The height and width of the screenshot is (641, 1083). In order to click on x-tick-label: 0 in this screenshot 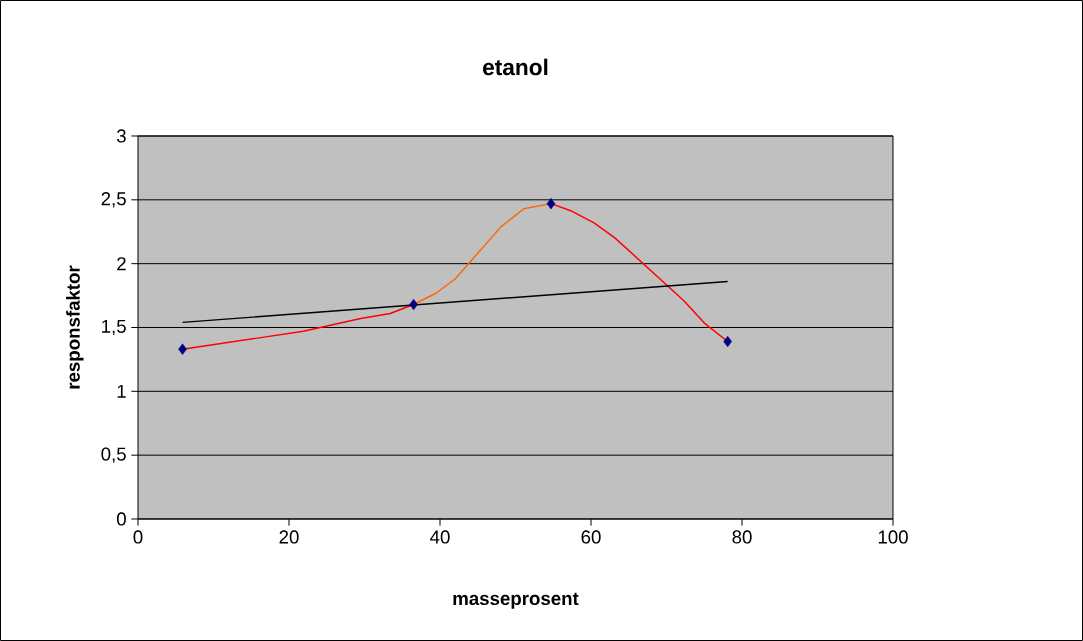, I will do `click(138, 537)`.